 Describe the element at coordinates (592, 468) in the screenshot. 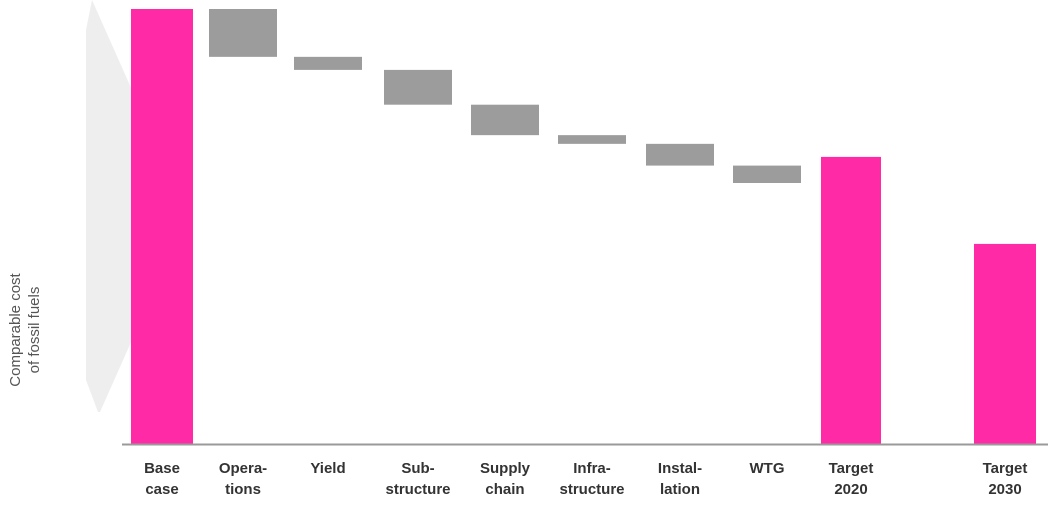

I see `category-label-infrastructure-line-1: Infra-` at that location.